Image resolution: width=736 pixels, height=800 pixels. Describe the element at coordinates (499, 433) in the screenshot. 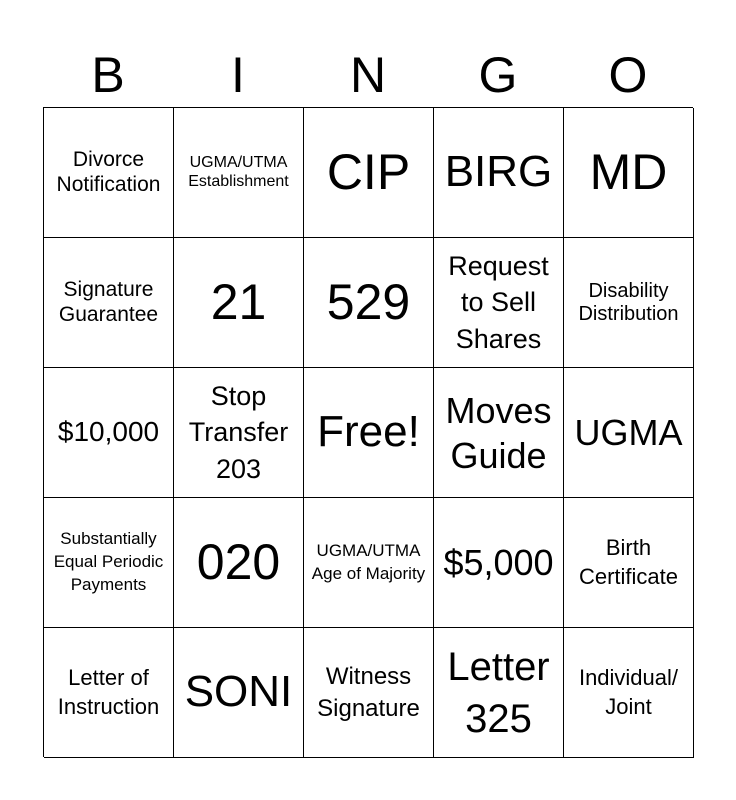

I see `bingo-cell: Moves Guide` at that location.